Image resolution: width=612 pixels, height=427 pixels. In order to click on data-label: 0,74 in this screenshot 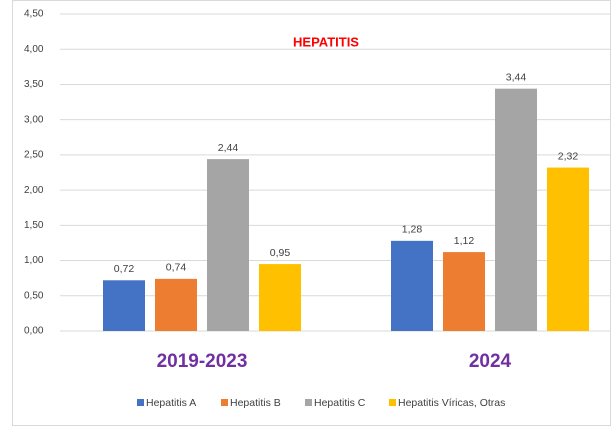, I will do `click(176, 268)`.